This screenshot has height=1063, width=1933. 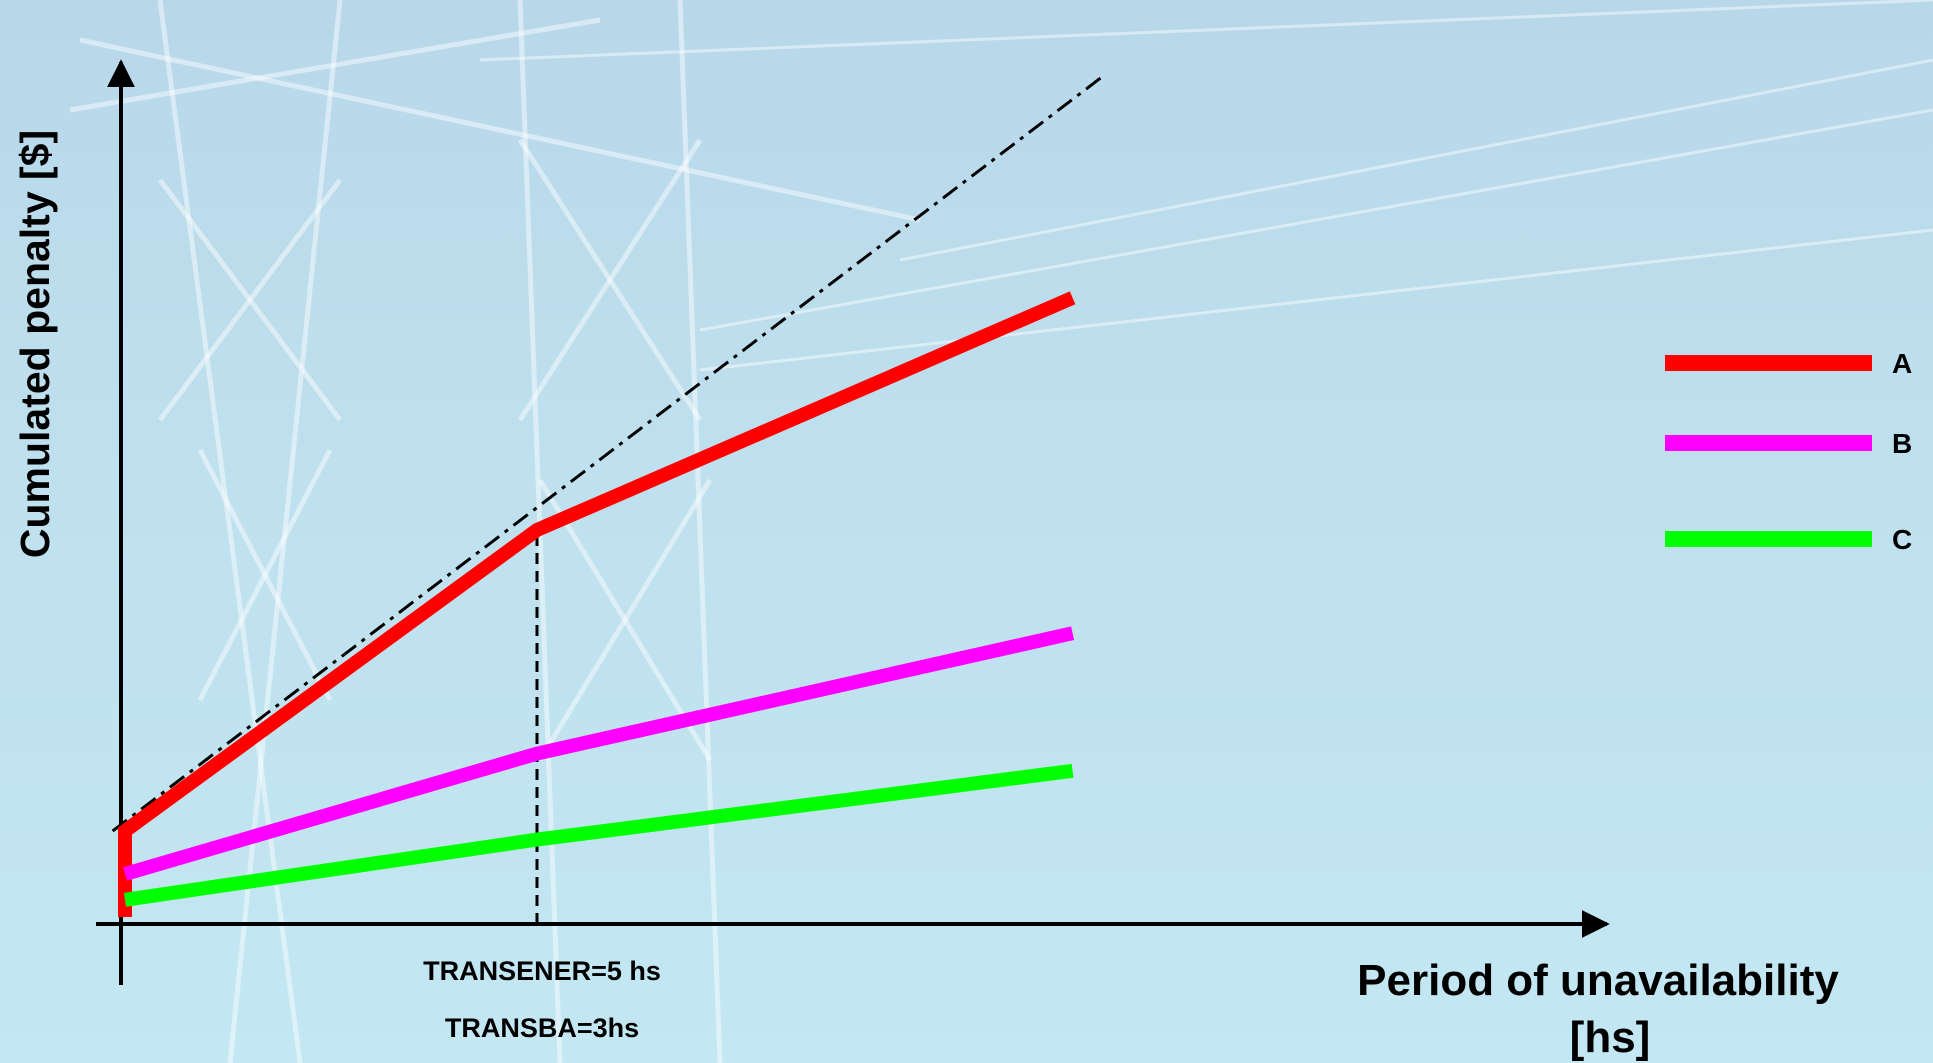 I want to click on series-line-c, so click(x=598, y=835).